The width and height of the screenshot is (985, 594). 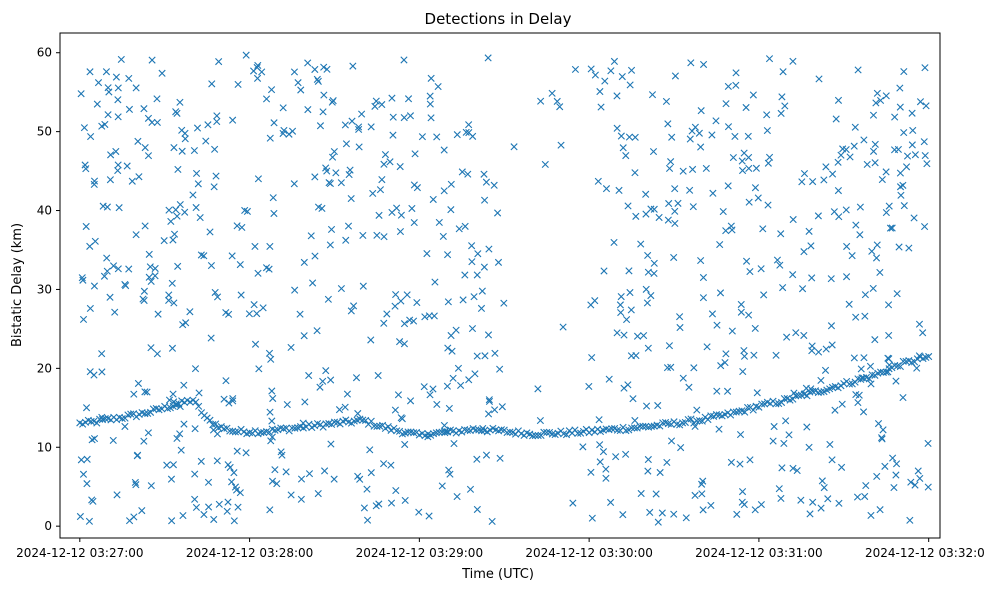 What do you see at coordinates (44, 53) in the screenshot?
I see `y-tick-label: 60` at bounding box center [44, 53].